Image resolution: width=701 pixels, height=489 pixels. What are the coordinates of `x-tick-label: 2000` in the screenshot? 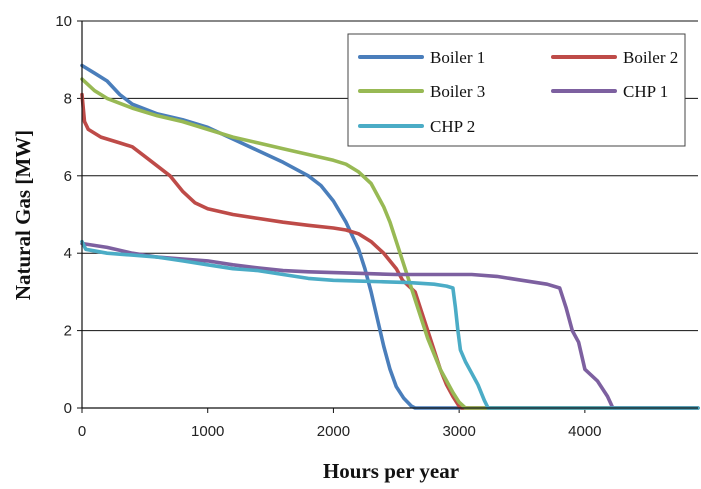 It's located at (333, 431).